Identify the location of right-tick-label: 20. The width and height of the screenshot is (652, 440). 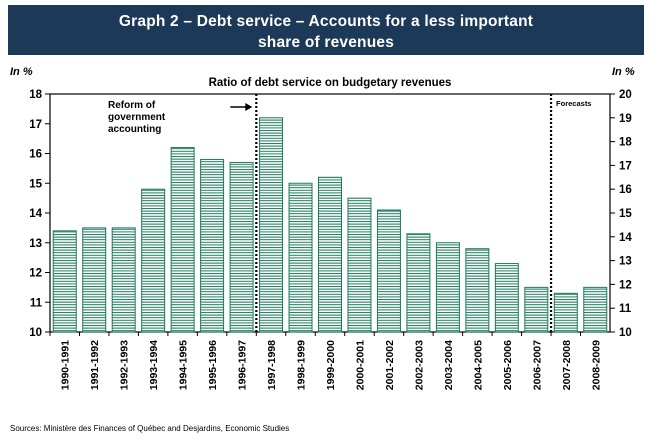
(625, 95).